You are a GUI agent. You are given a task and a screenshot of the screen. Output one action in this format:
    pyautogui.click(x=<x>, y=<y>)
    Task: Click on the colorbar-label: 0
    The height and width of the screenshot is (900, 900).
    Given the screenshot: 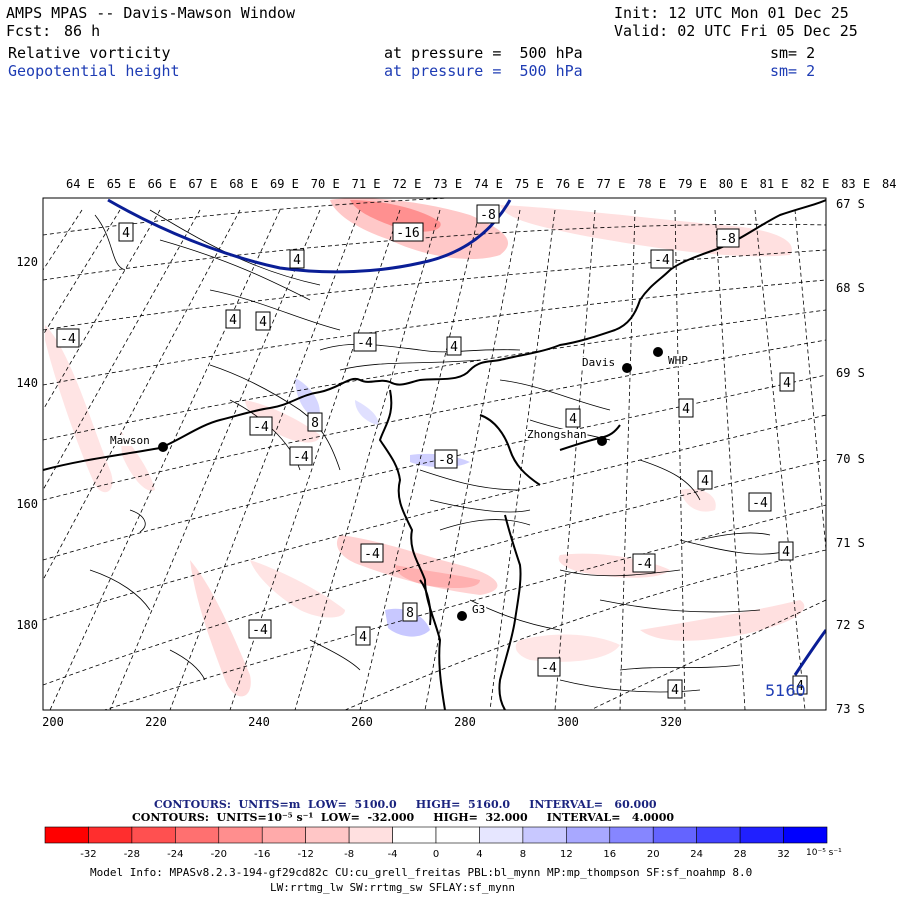 What is the action you would take?
    pyautogui.click(x=436, y=854)
    